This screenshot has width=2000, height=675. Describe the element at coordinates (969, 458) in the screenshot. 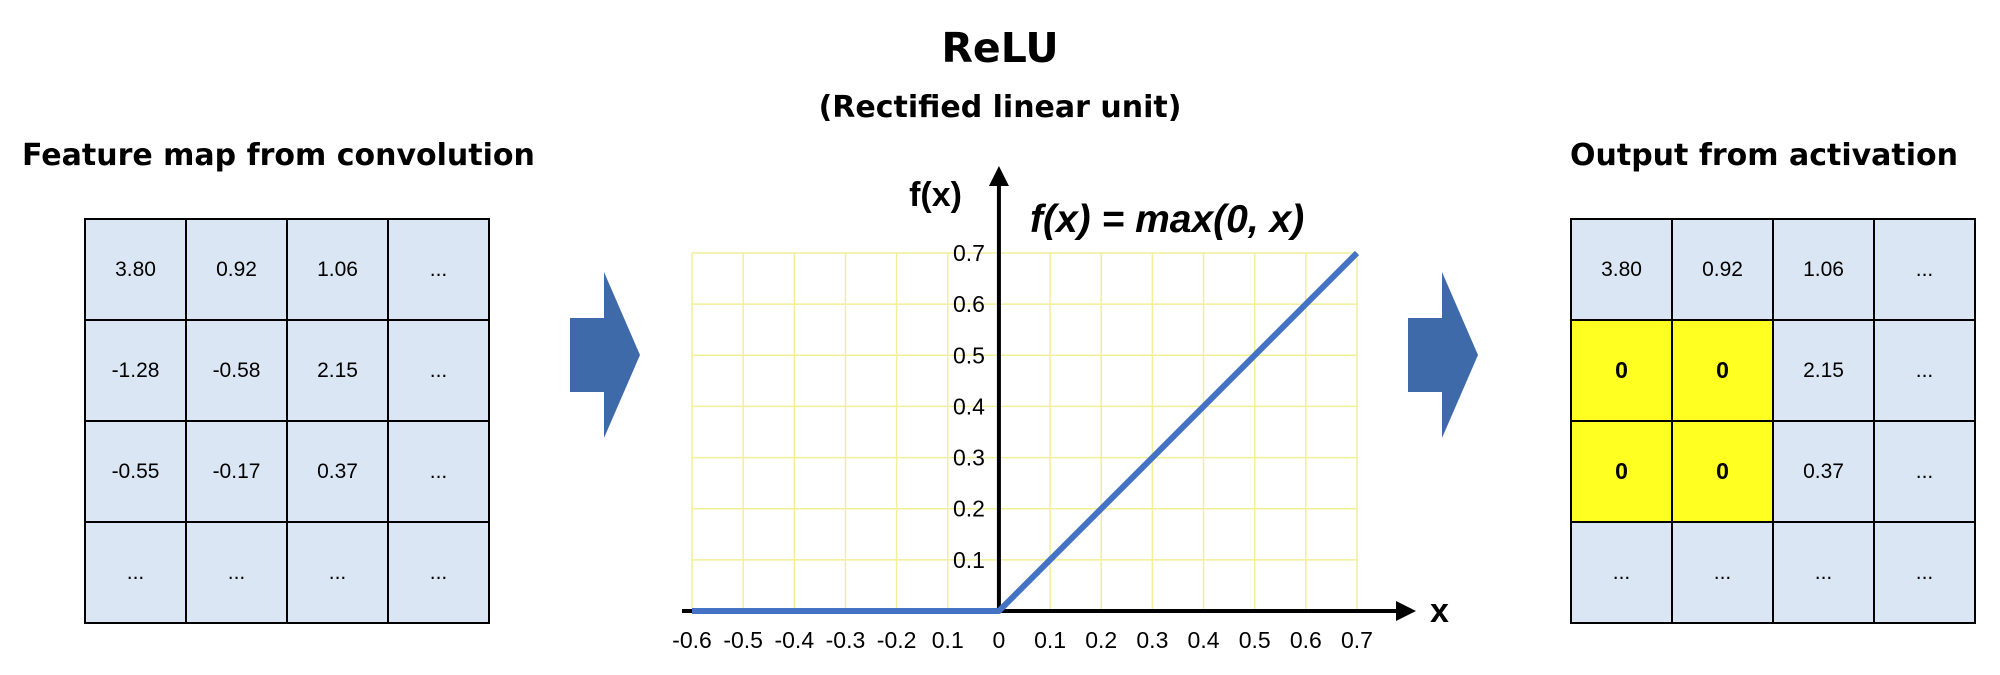

I see `y-tick-label: 0.3` at that location.